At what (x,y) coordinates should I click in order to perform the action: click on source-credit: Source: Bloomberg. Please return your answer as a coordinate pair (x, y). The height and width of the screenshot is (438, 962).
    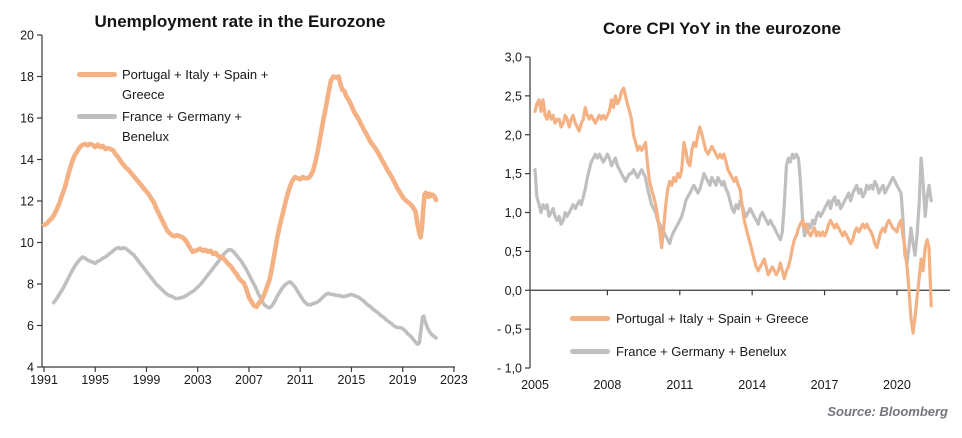
    Looking at the image, I should click on (887, 411).